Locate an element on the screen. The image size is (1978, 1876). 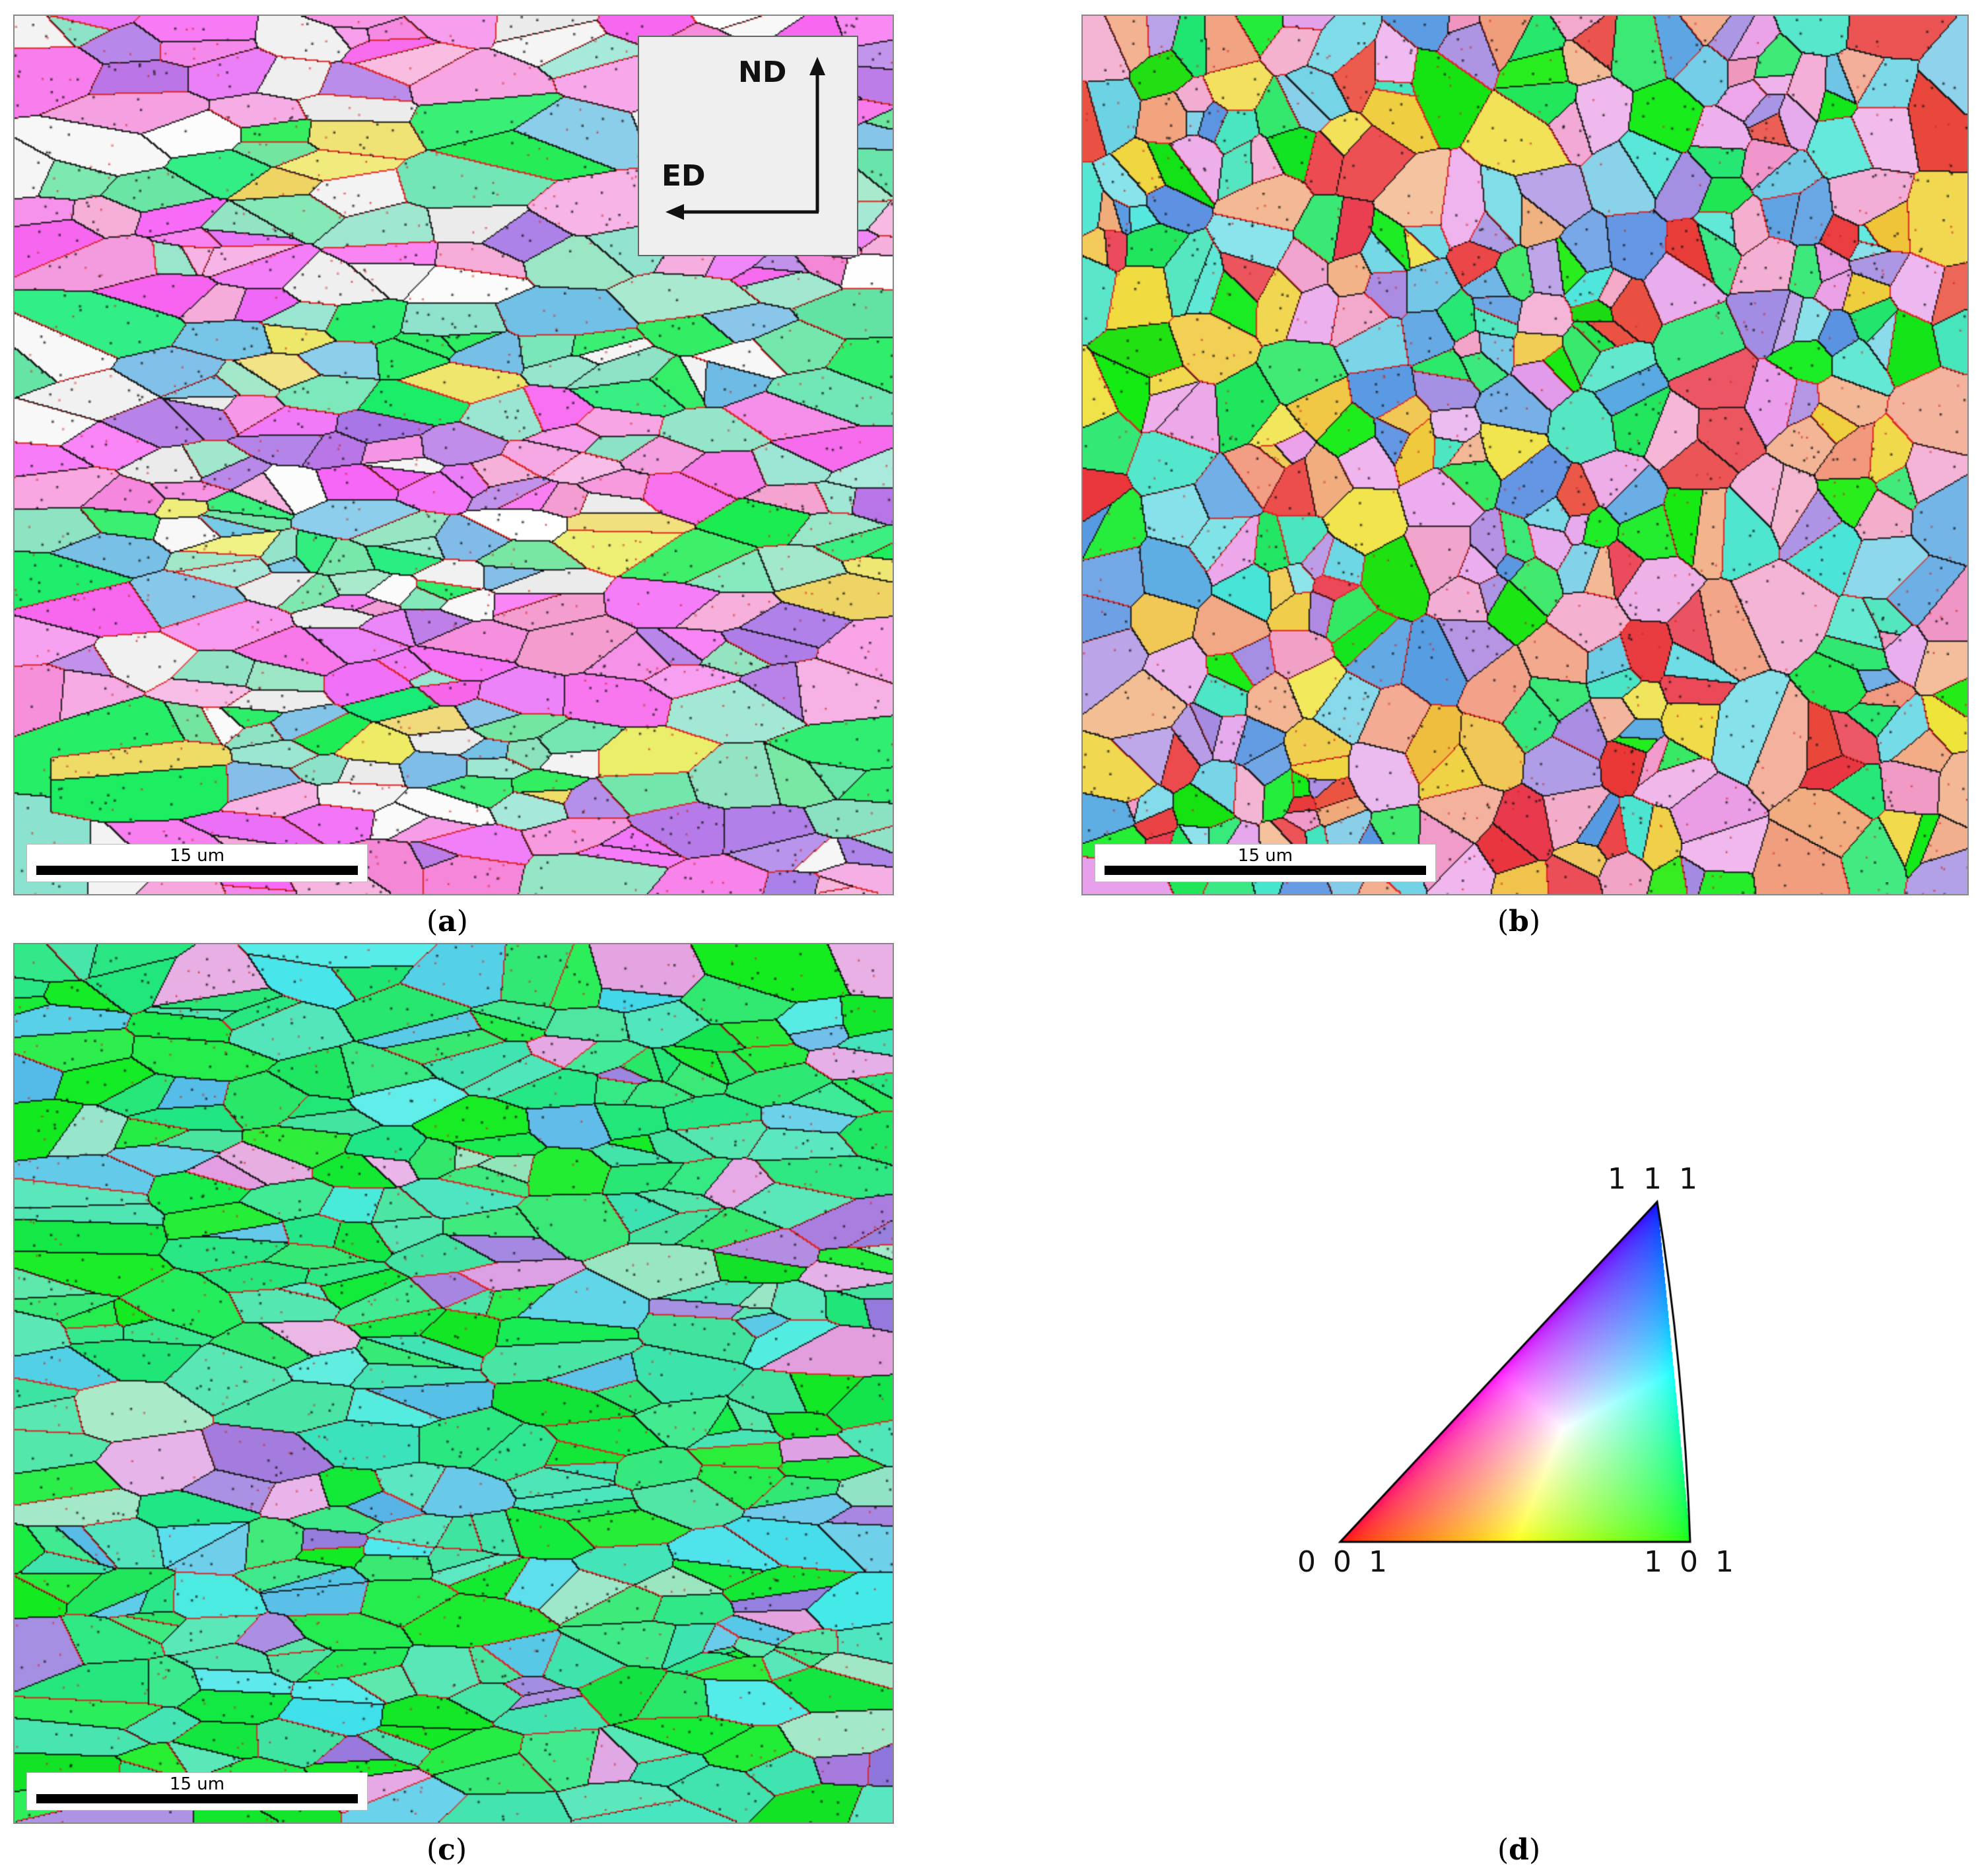
corner-label-001: 0 0 1 is located at coordinates (1344, 1562).